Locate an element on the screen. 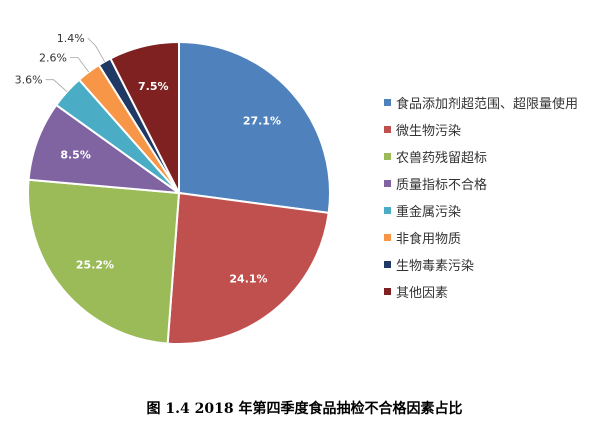 Image resolution: width=609 pixels, height=431 pixels. legend-label: 质量指标不合格 is located at coordinates (441, 185).